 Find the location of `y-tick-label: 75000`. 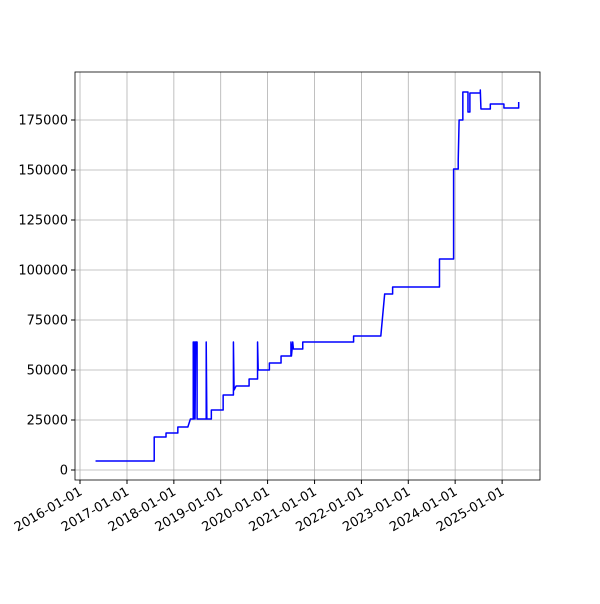

y-tick-label: 75000 is located at coordinates (47, 321).